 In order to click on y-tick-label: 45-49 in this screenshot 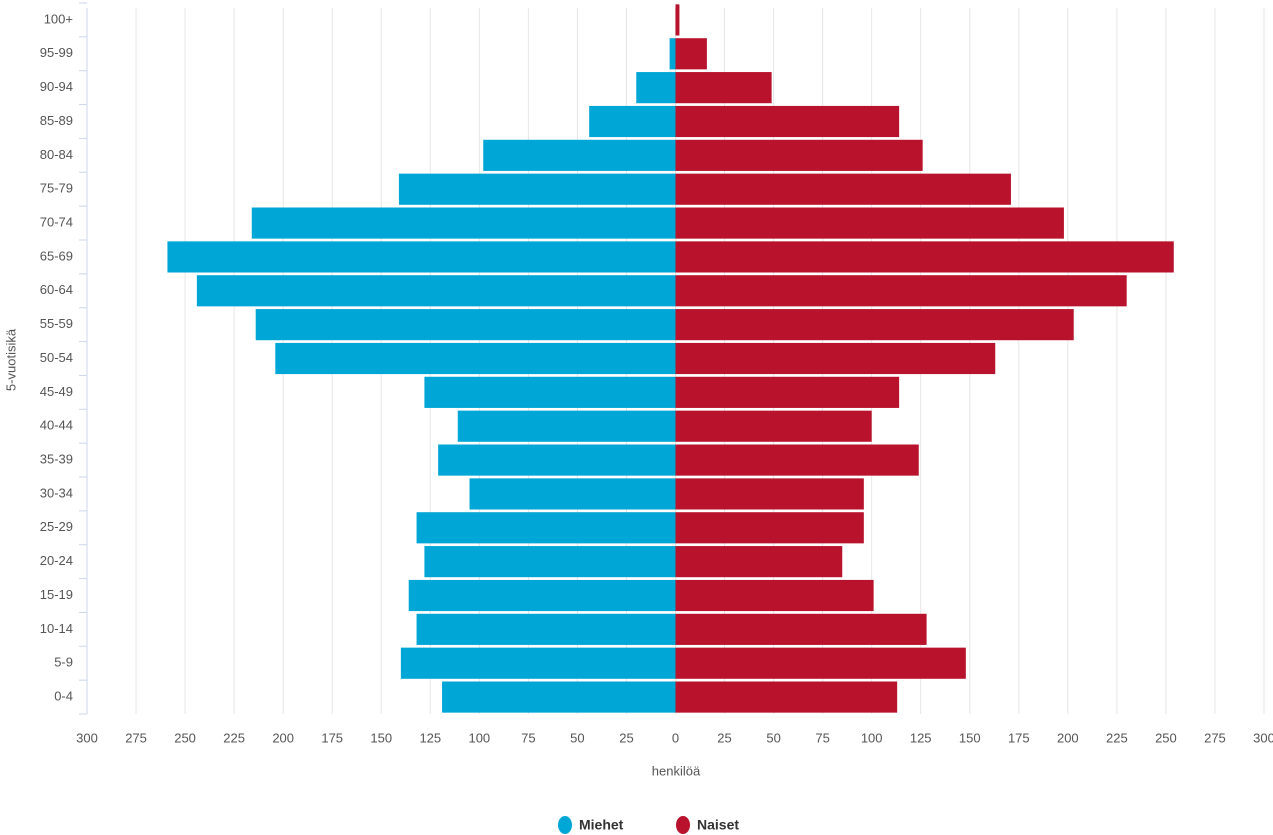, I will do `click(56, 391)`.